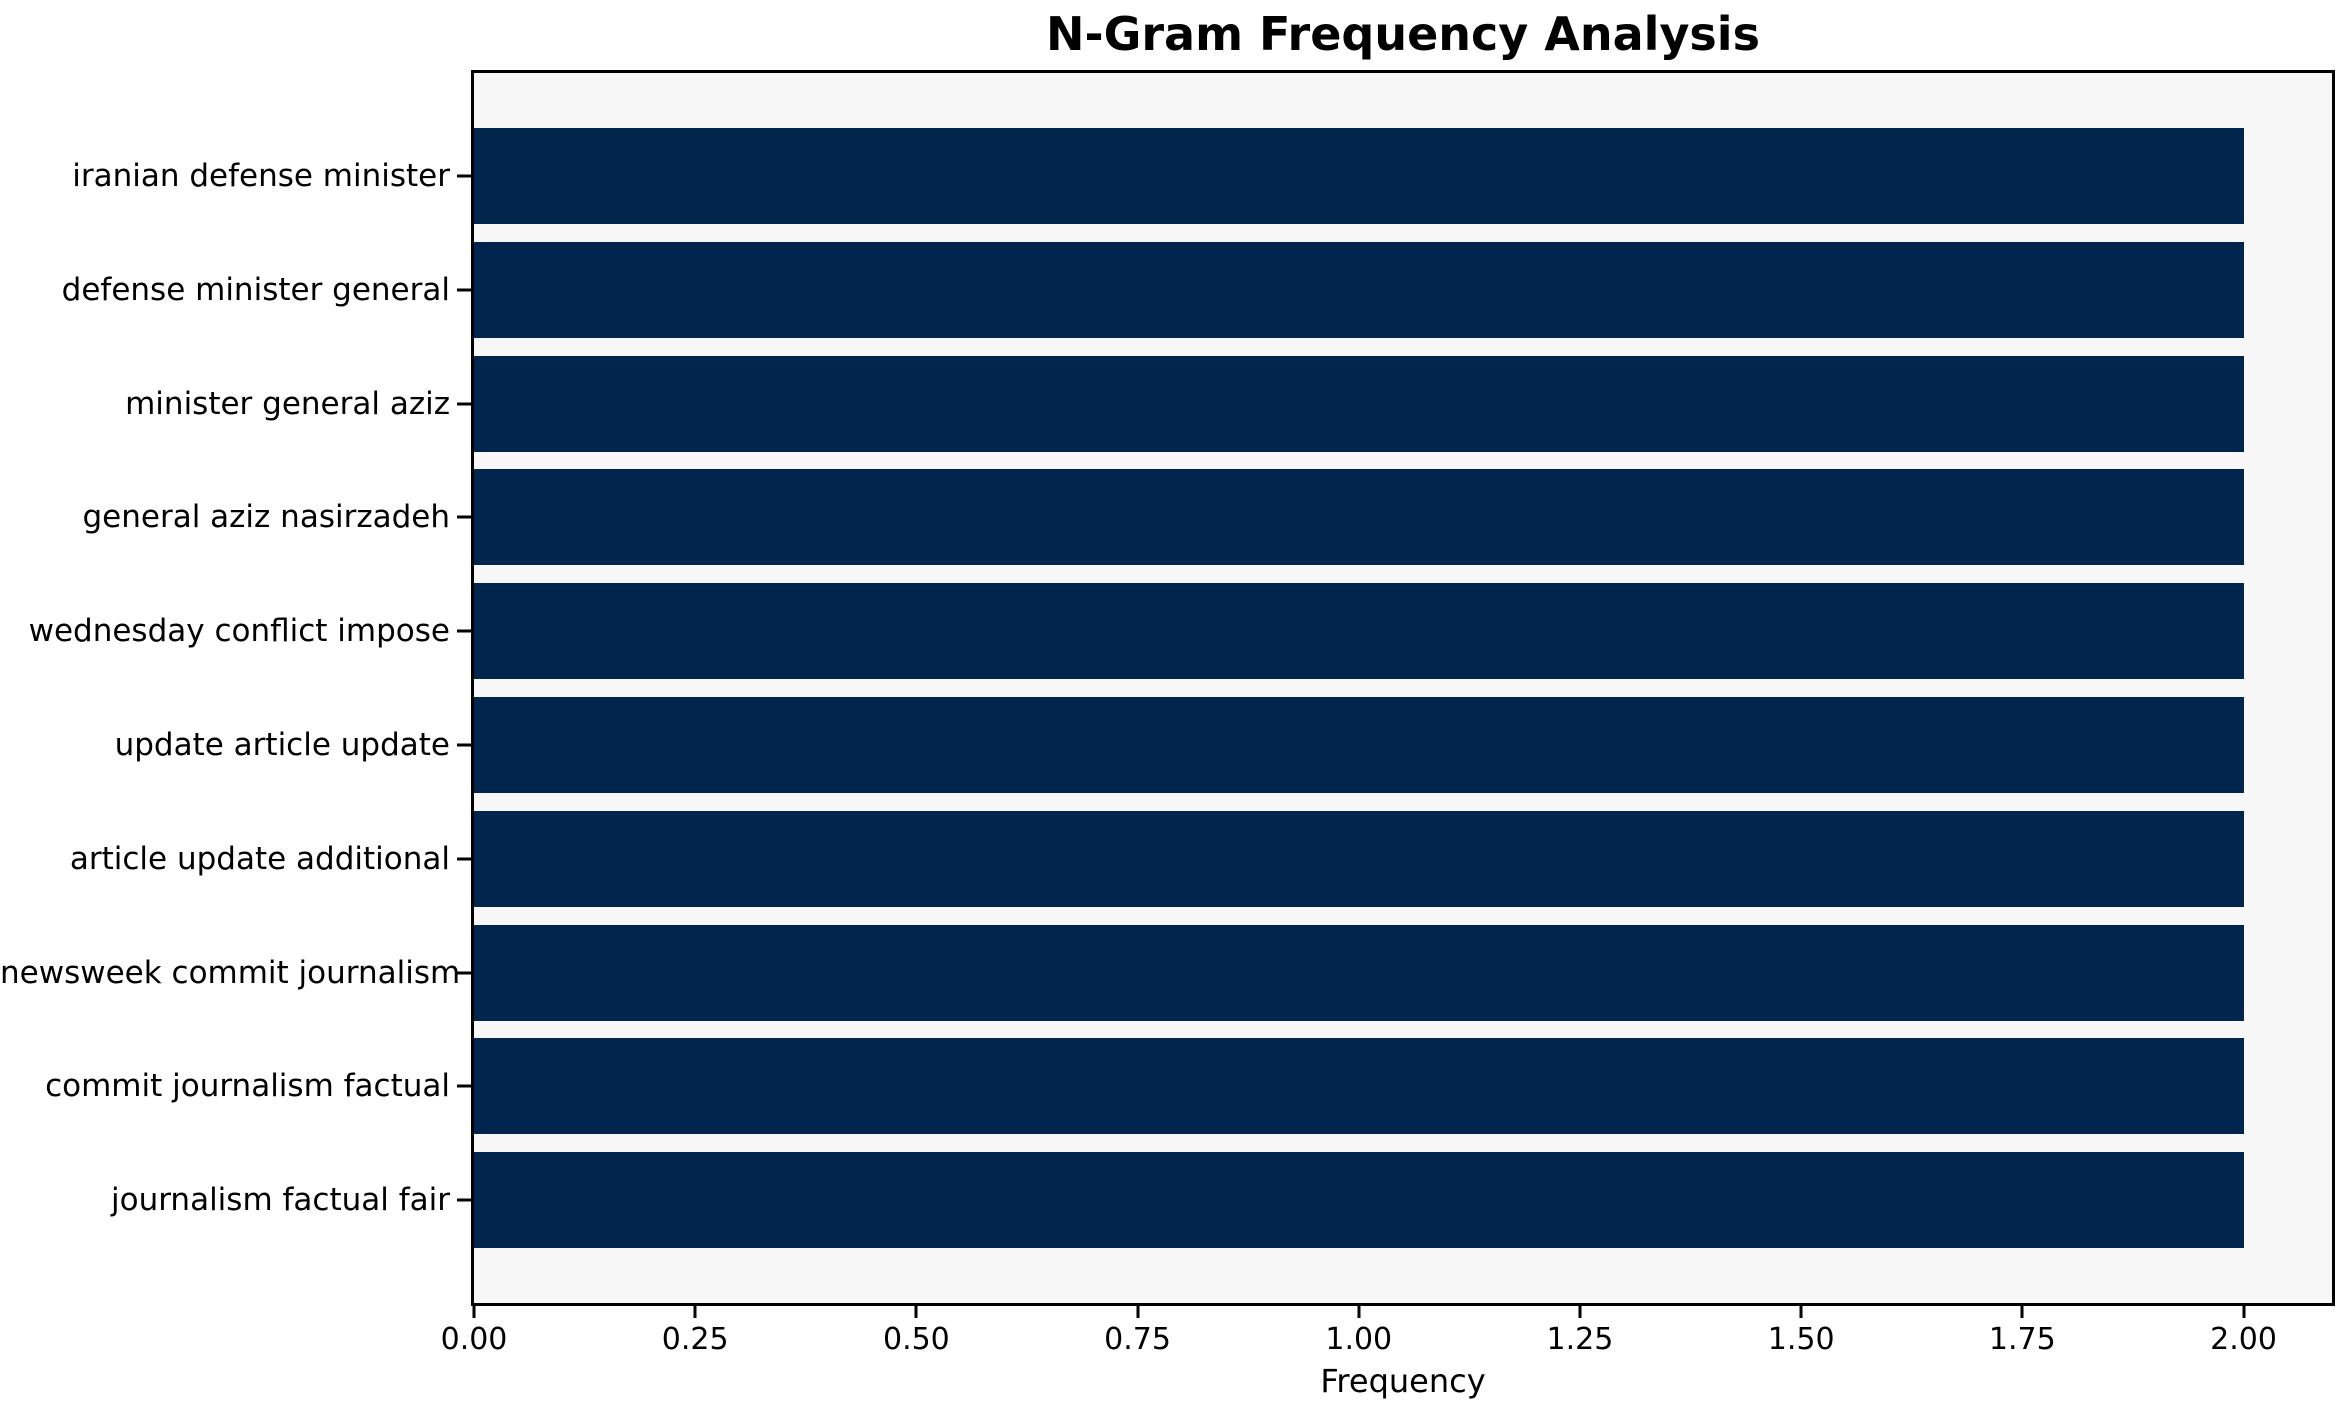  I want to click on x-tick-label: 1.50, so click(1801, 1339).